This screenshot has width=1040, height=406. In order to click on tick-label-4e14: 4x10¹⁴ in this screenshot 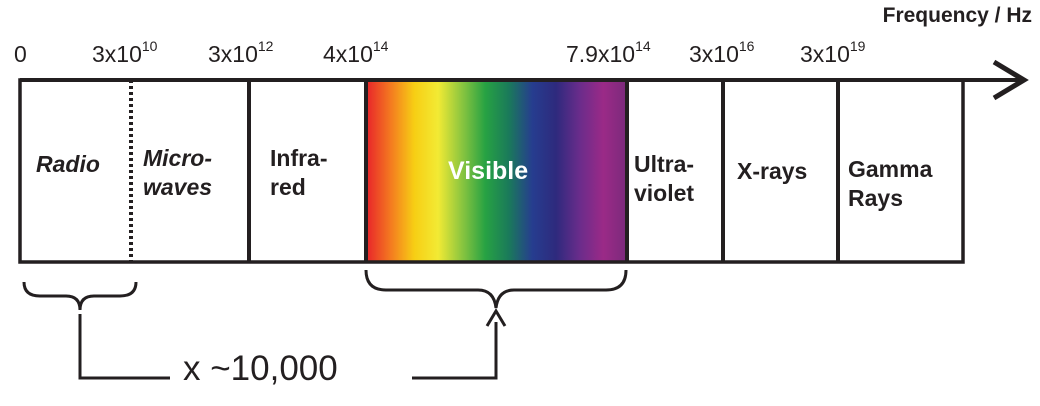, I will do `click(356, 52)`.